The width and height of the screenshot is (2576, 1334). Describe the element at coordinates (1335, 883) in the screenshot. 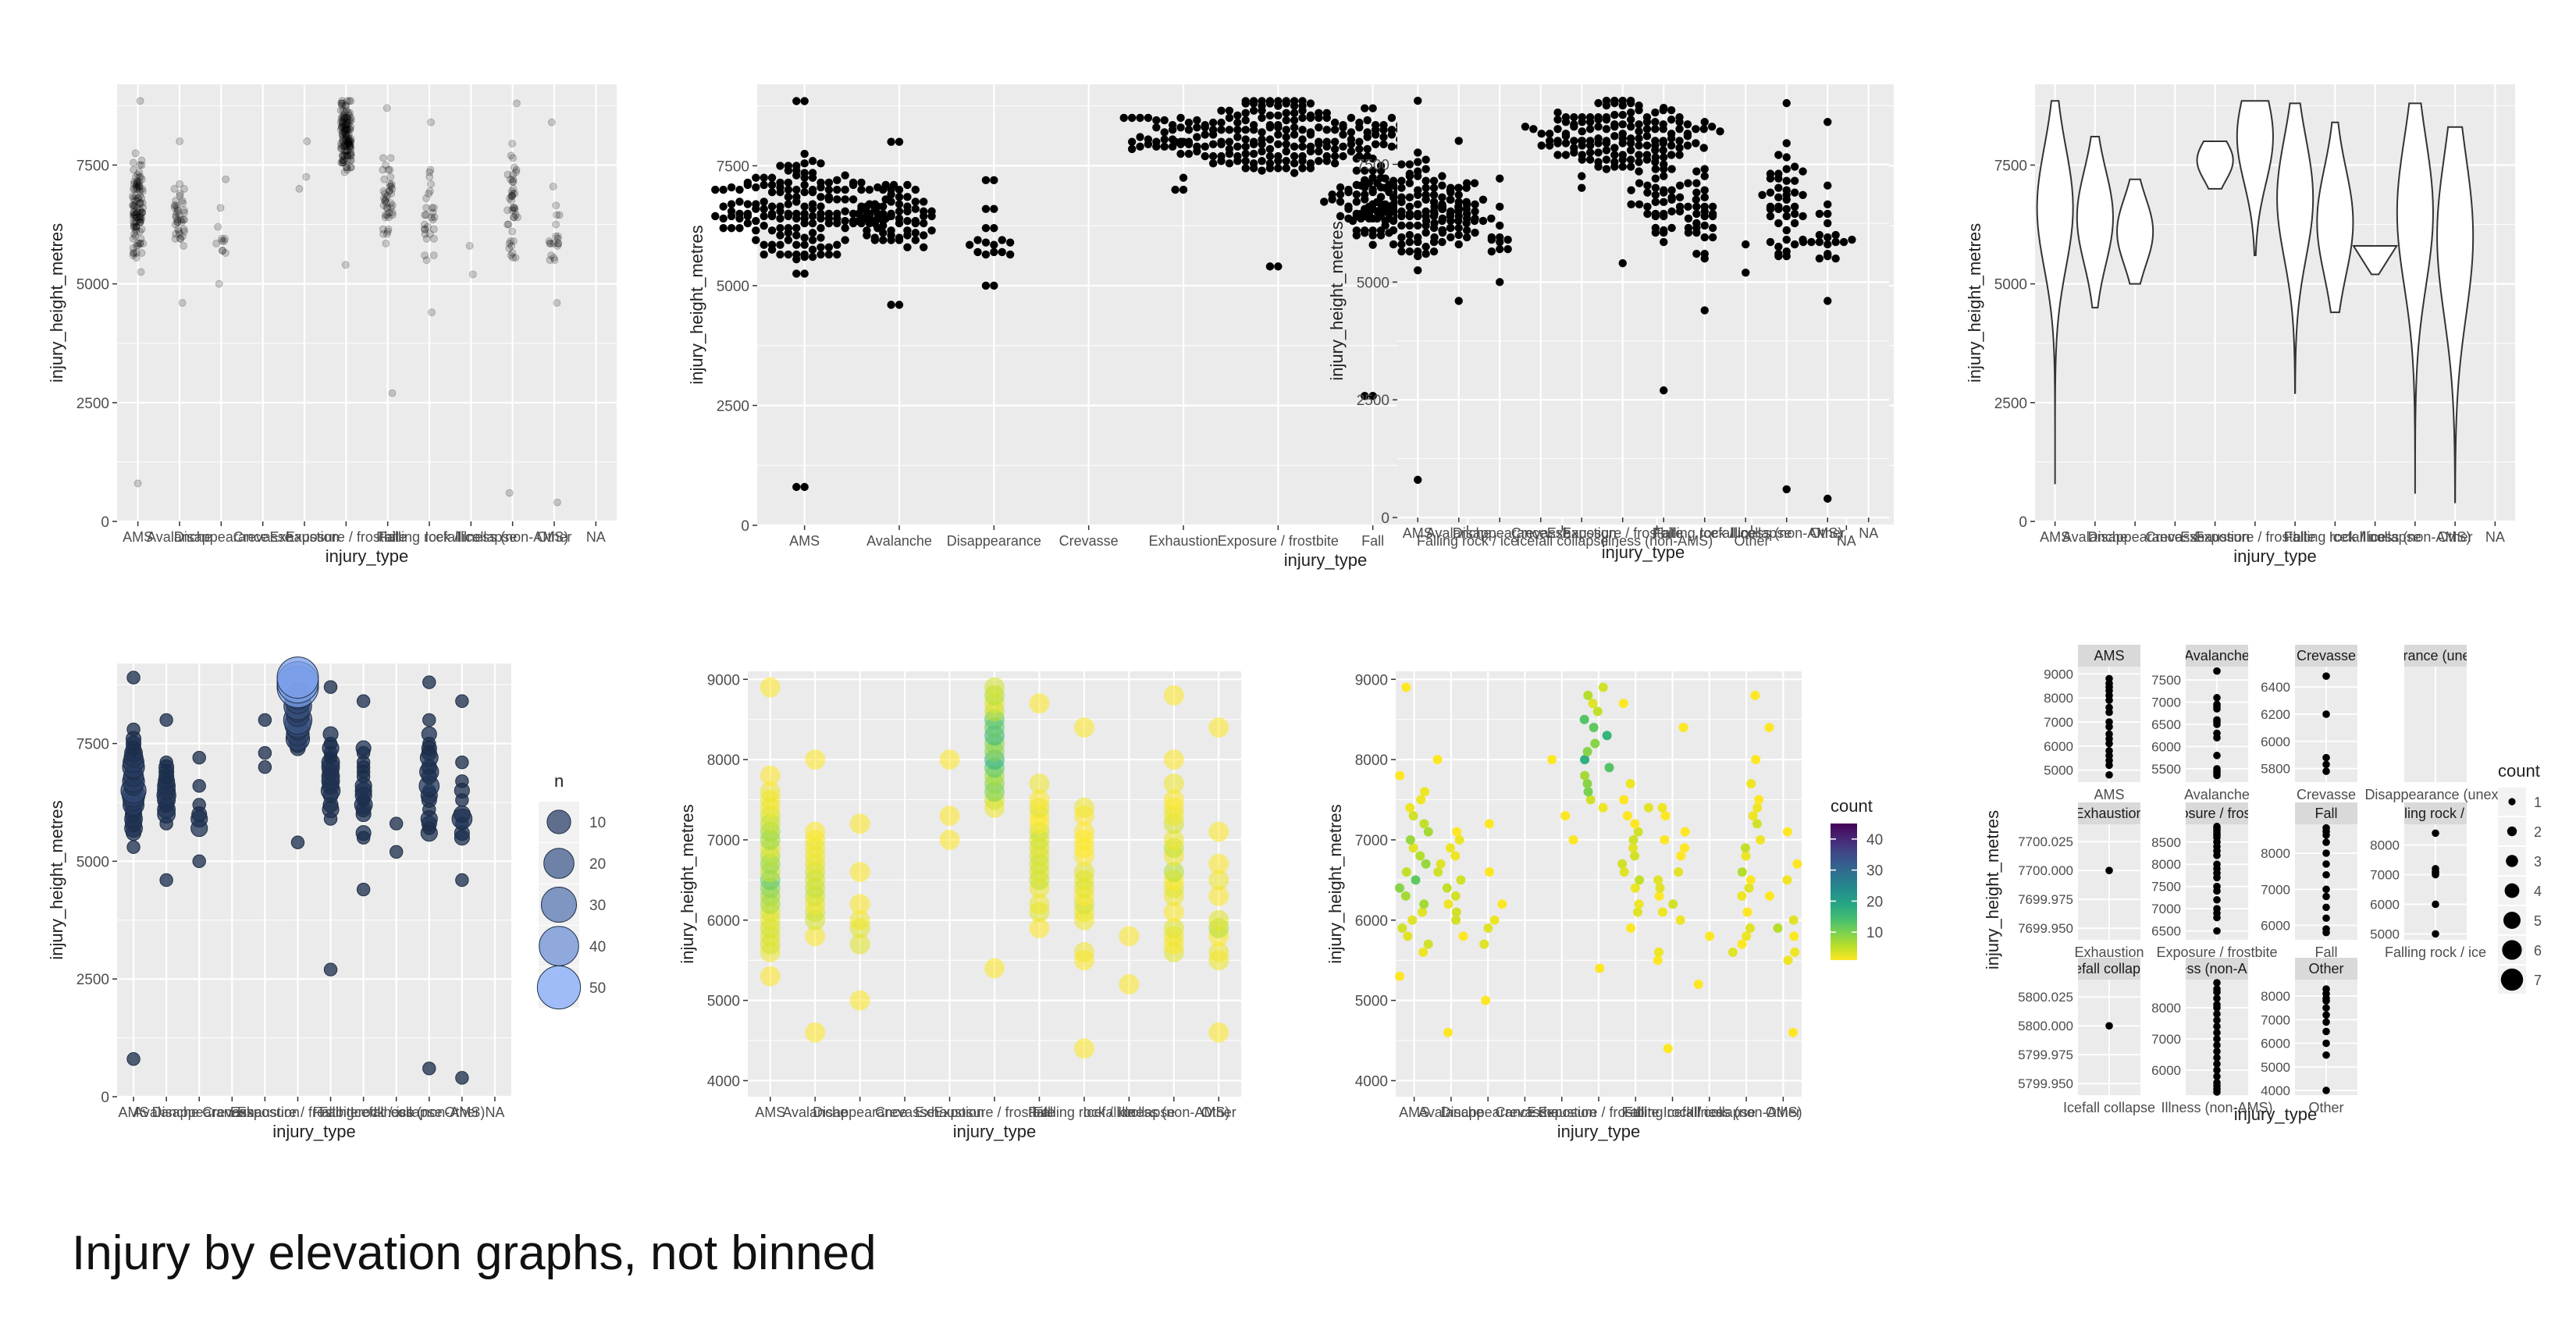

I see `y-axis-title: injury_height_metres` at that location.